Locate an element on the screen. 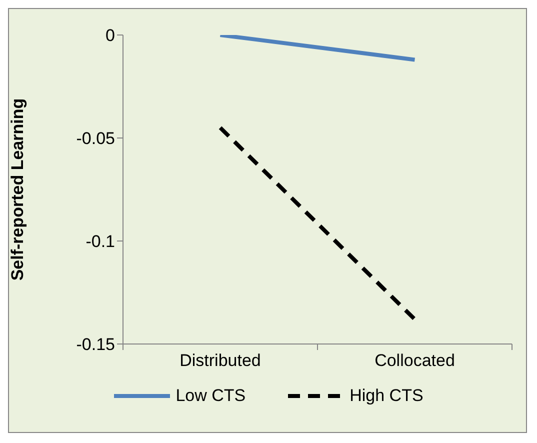 This screenshot has height=443, width=537. legend-label: Low CTS is located at coordinates (211, 396).